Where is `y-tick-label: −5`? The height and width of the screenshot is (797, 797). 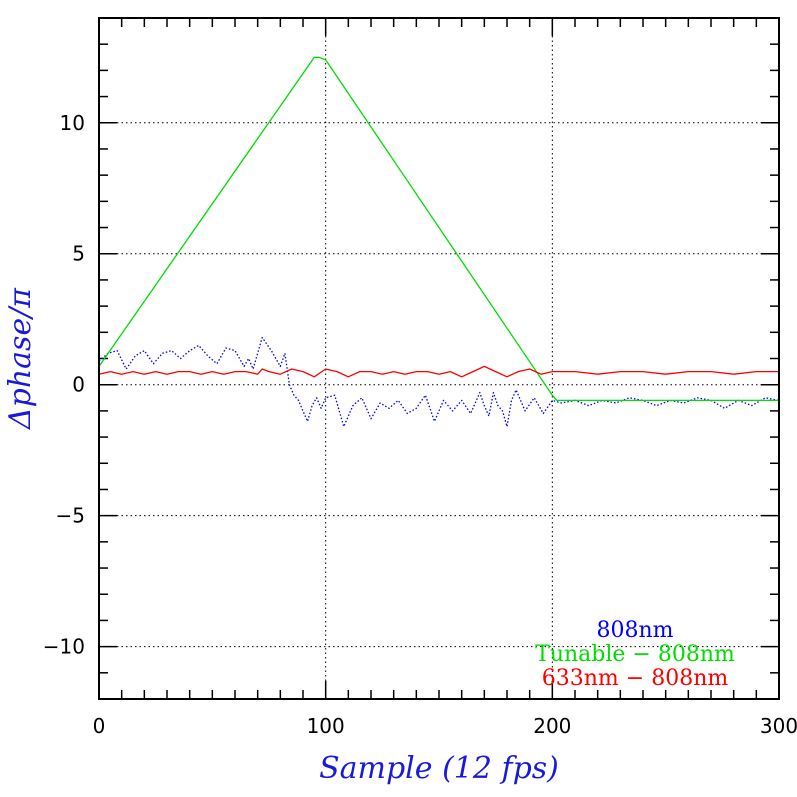 y-tick-label: −5 is located at coordinates (70, 516).